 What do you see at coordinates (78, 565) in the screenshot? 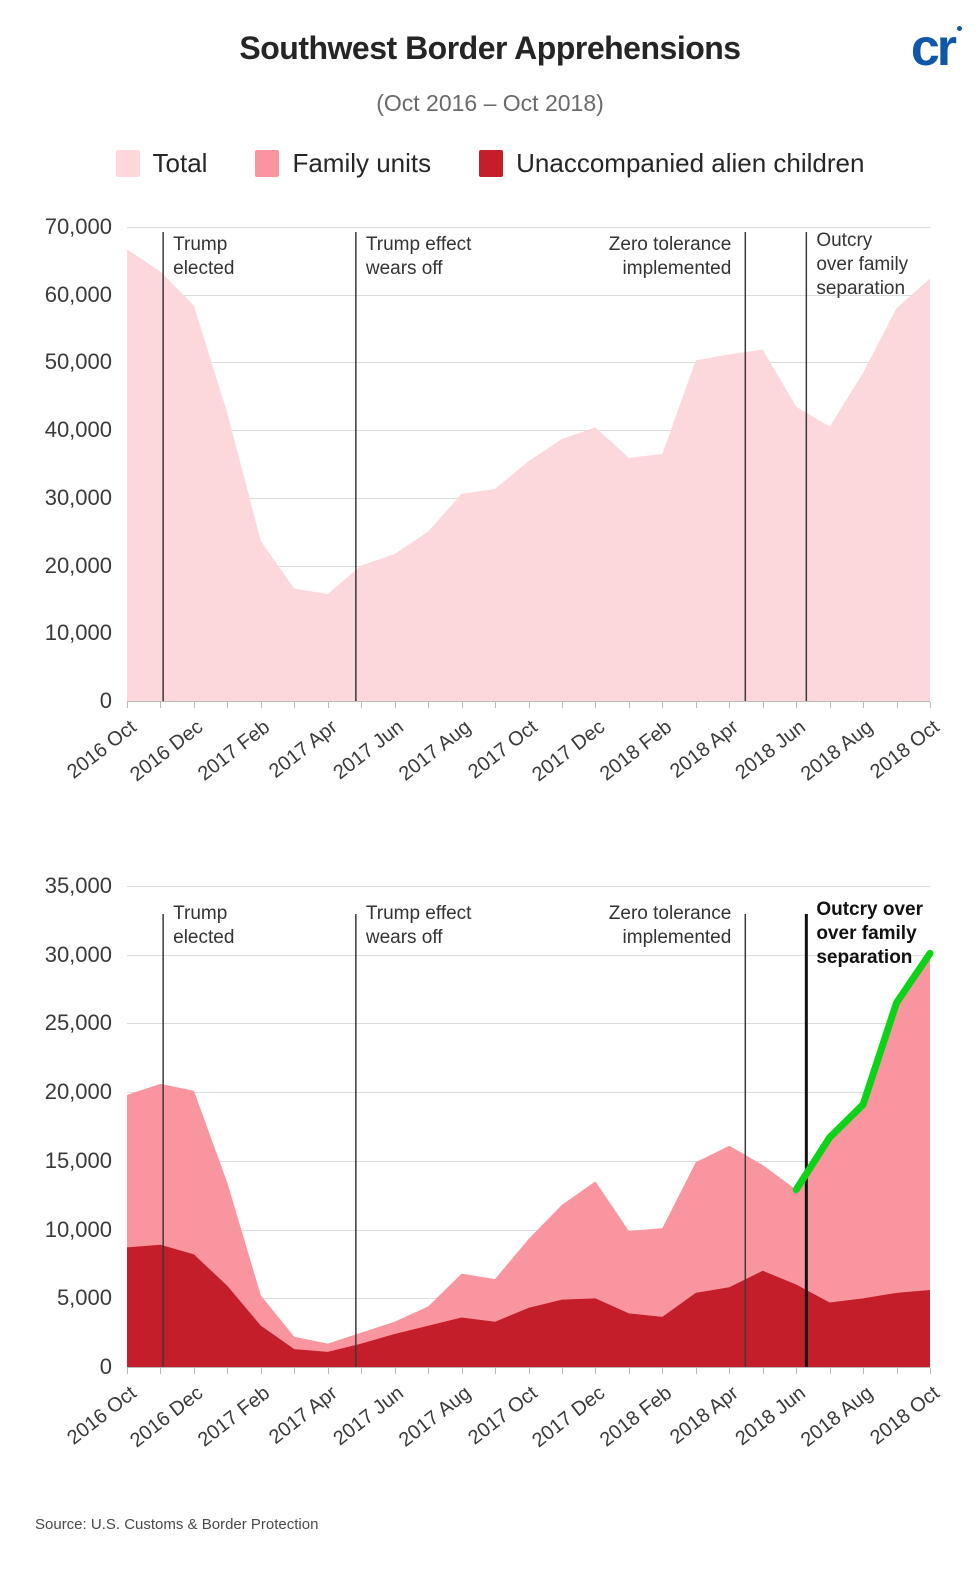
I see `y-axis-label: 20,000` at bounding box center [78, 565].